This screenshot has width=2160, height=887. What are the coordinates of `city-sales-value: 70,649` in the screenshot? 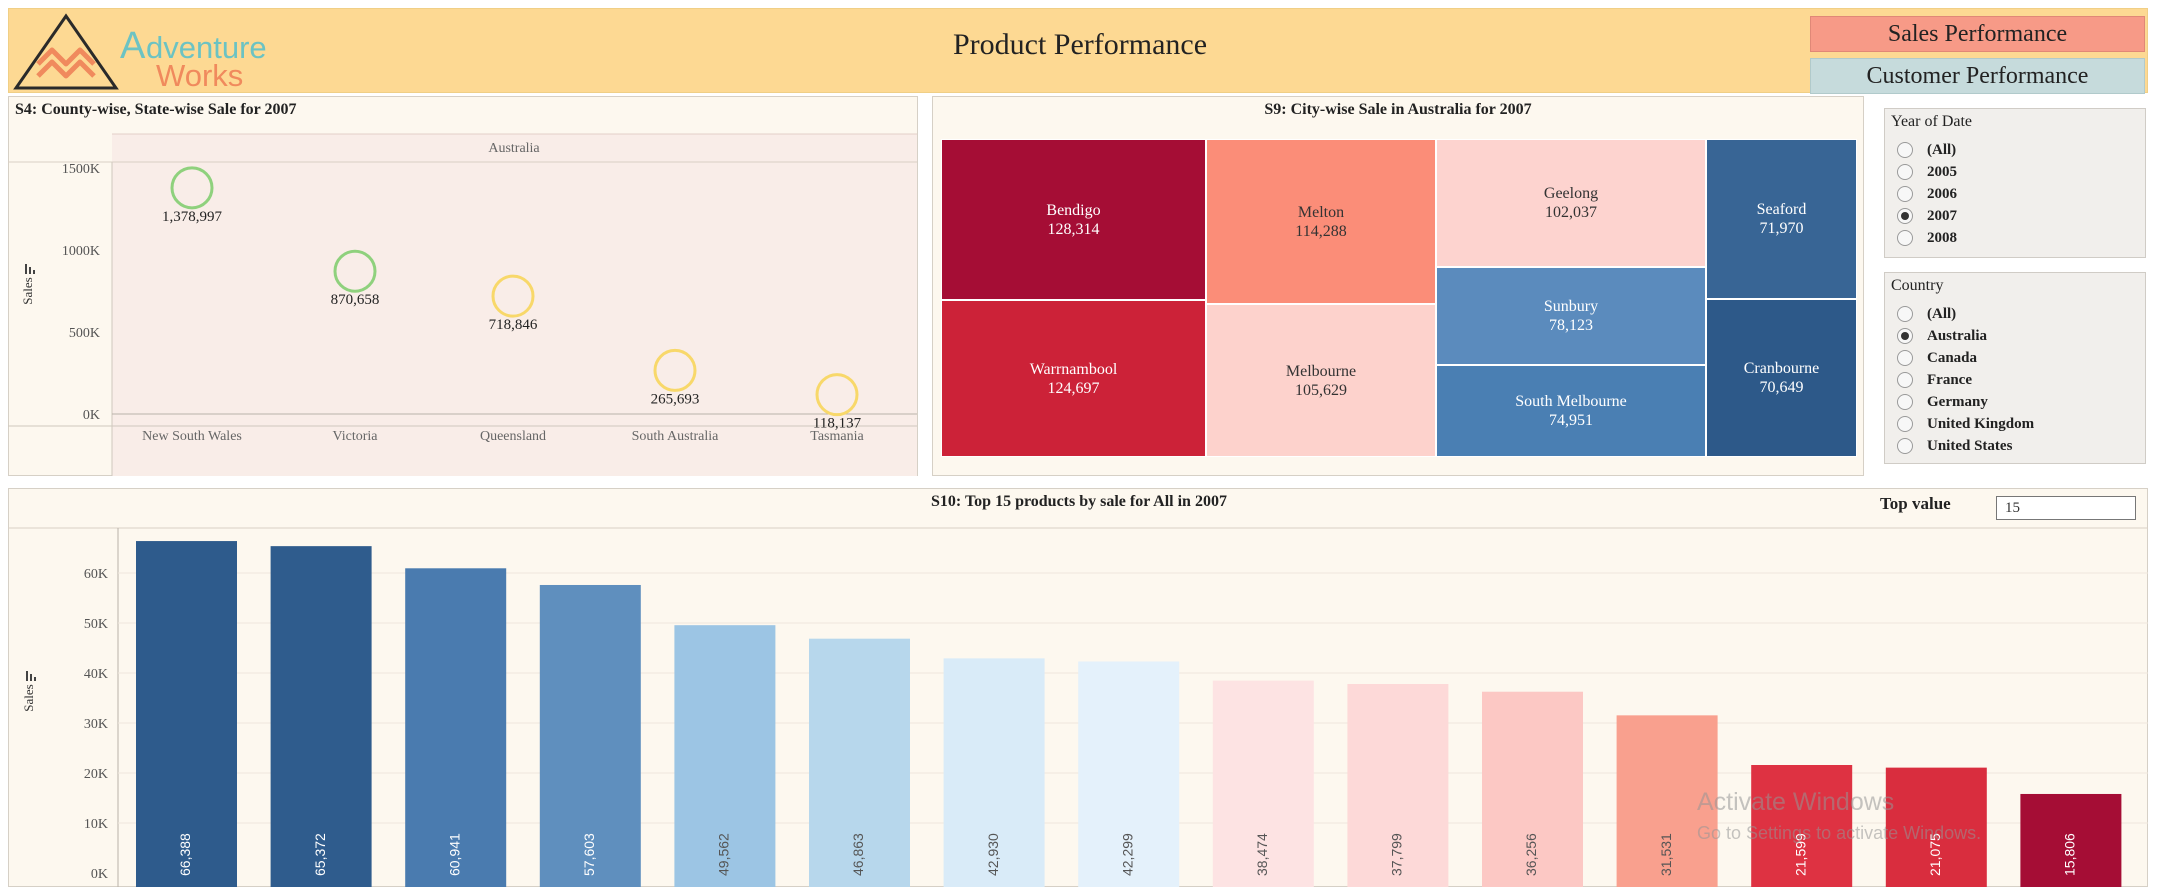 It's located at (1781, 387).